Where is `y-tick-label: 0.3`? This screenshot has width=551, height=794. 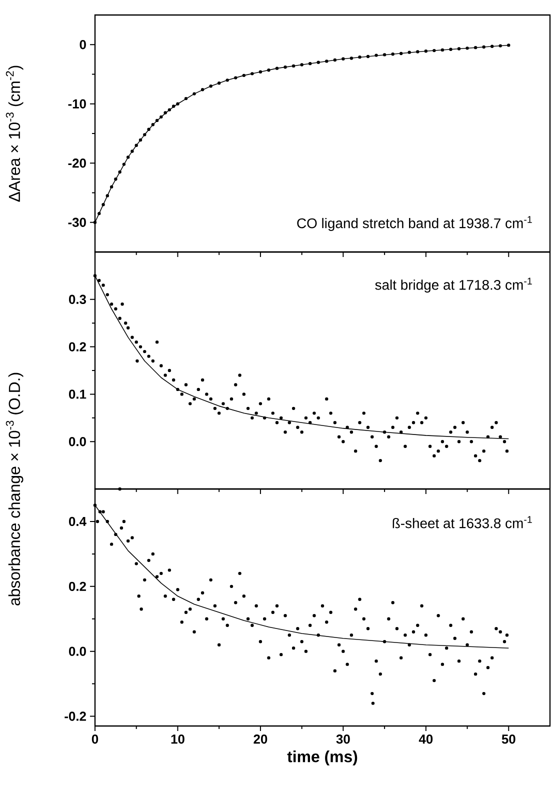 y-tick-label: 0.3 is located at coordinates (77, 299).